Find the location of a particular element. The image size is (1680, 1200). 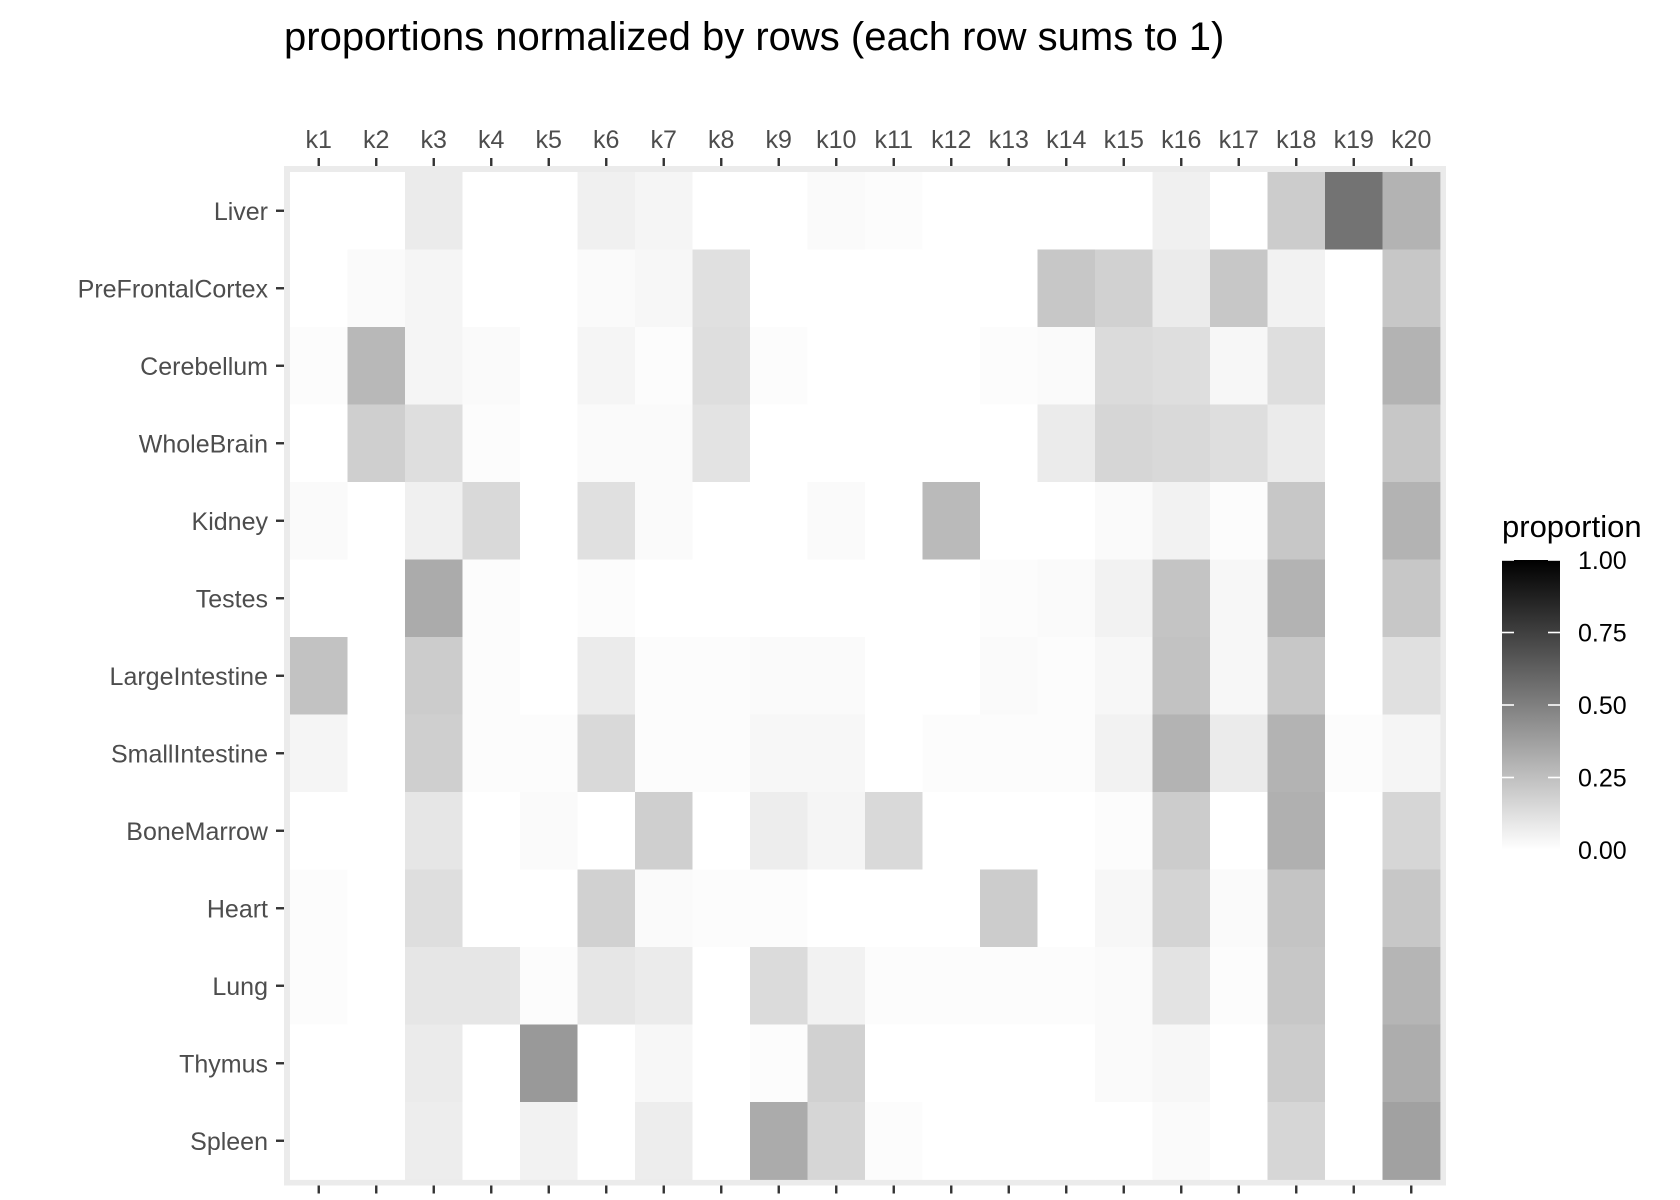

heatmap-cell-WholeBrain-k7 is located at coordinates (664, 443).